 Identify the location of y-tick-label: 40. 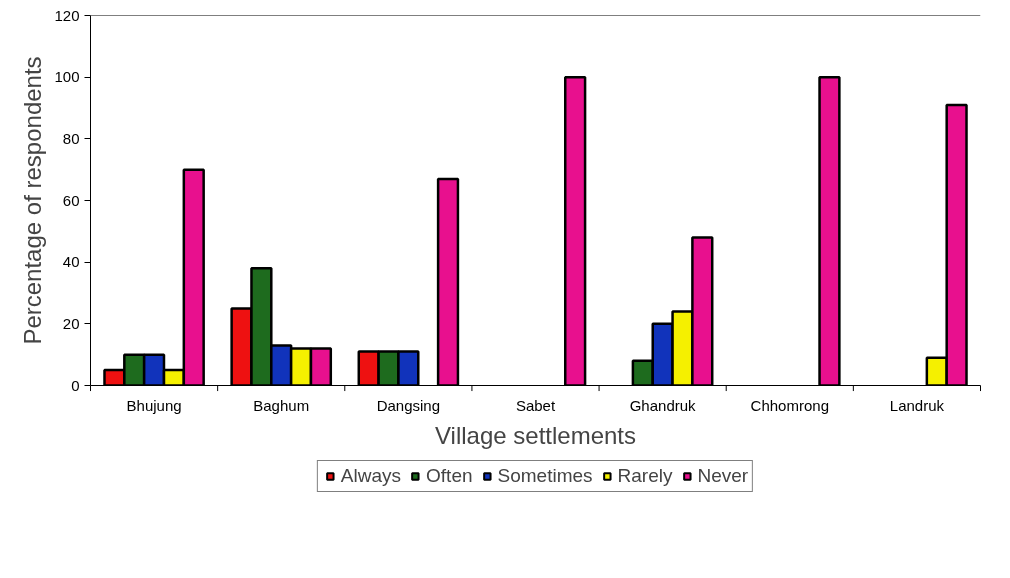
(71, 262).